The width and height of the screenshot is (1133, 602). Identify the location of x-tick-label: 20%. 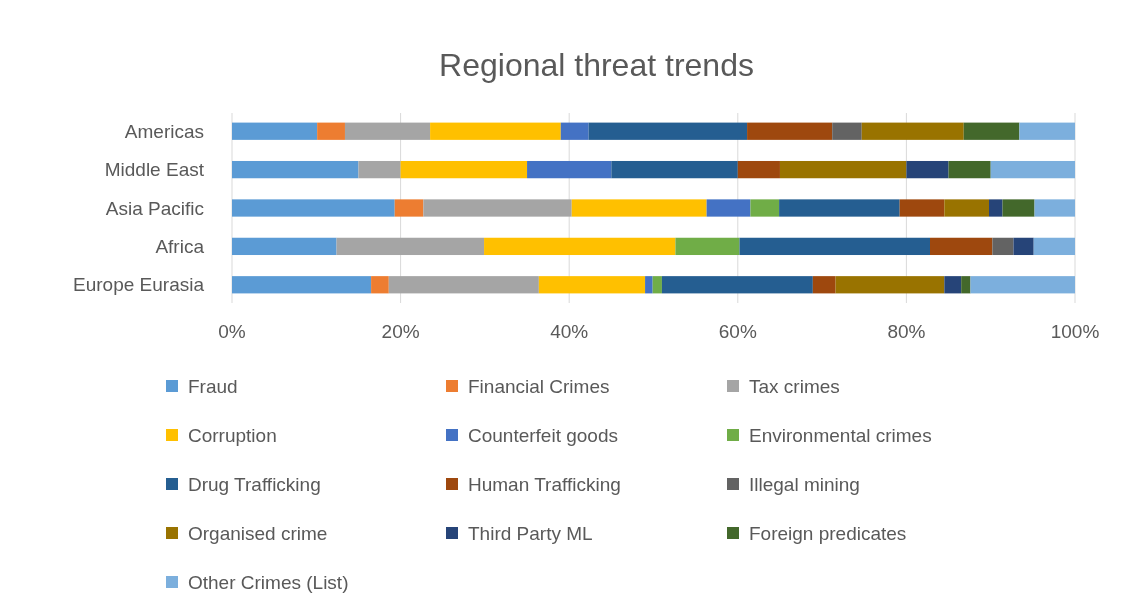
(400, 331).